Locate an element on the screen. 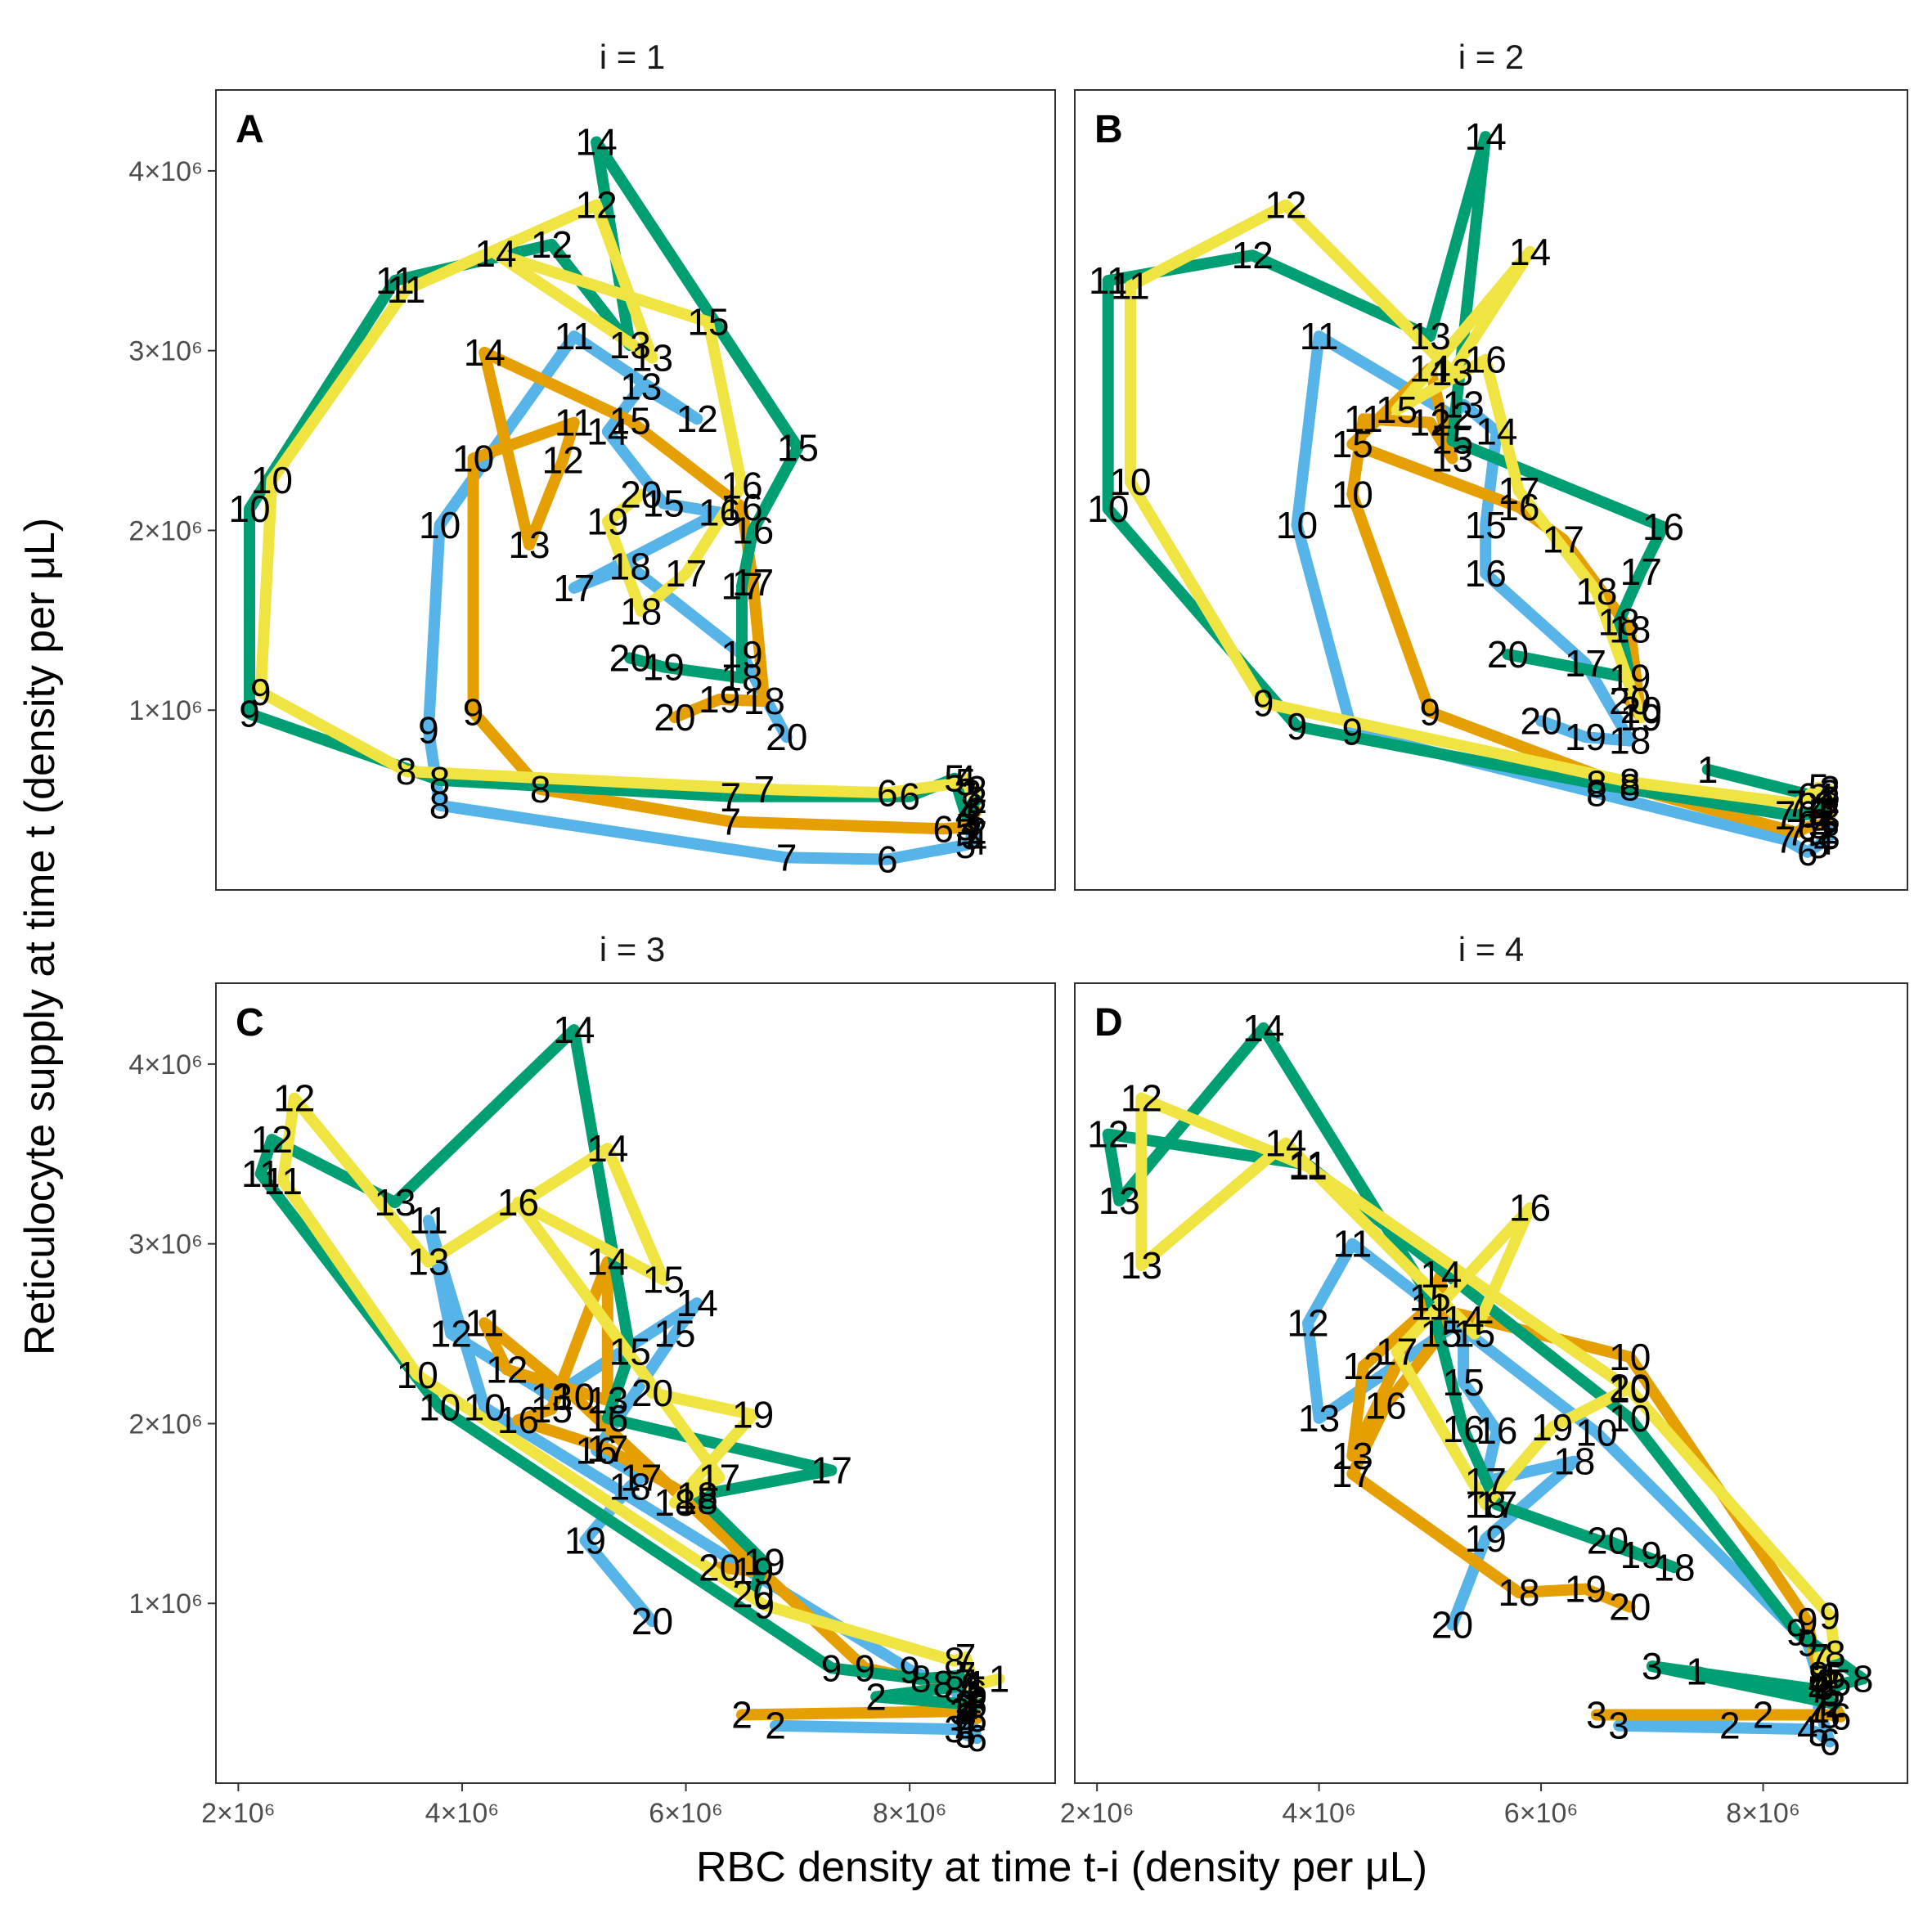 Image resolution: width=1932 pixels, height=1932 pixels. panel-letter-a: A is located at coordinates (250, 129).